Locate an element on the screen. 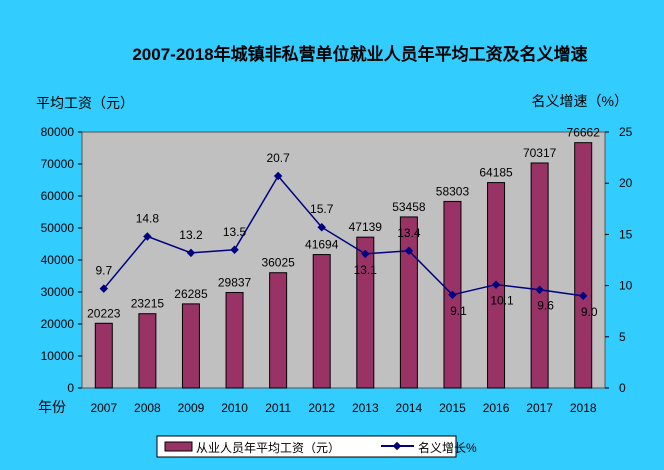  bar-data-label: 47139 is located at coordinates (366, 227).